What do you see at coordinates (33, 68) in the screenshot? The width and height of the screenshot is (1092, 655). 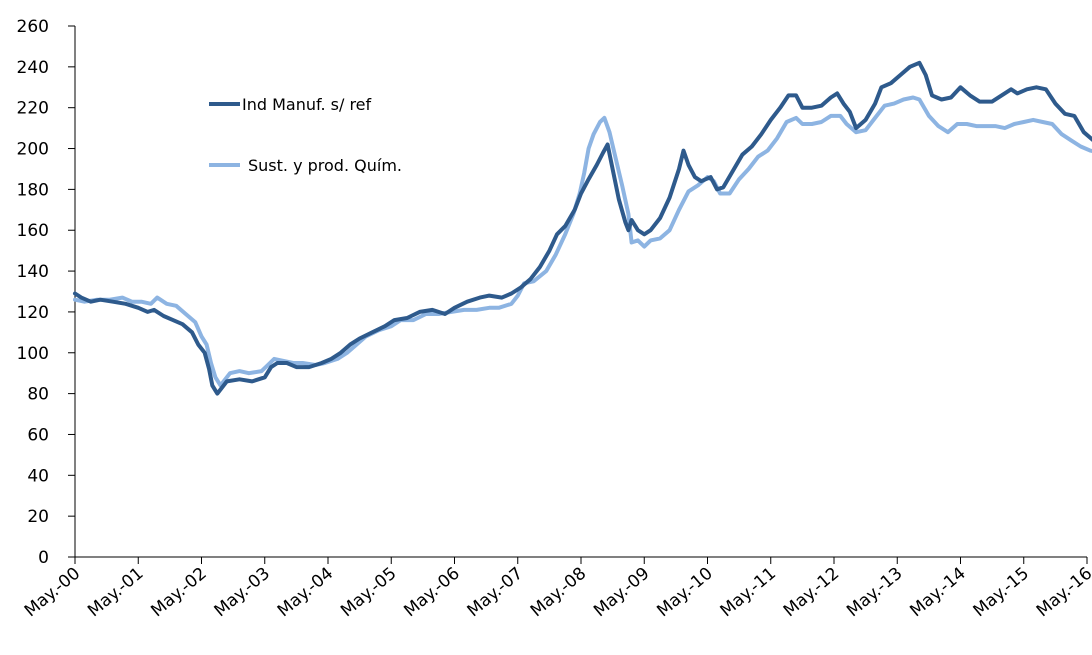 I see `y-tick-label: 240` at bounding box center [33, 68].